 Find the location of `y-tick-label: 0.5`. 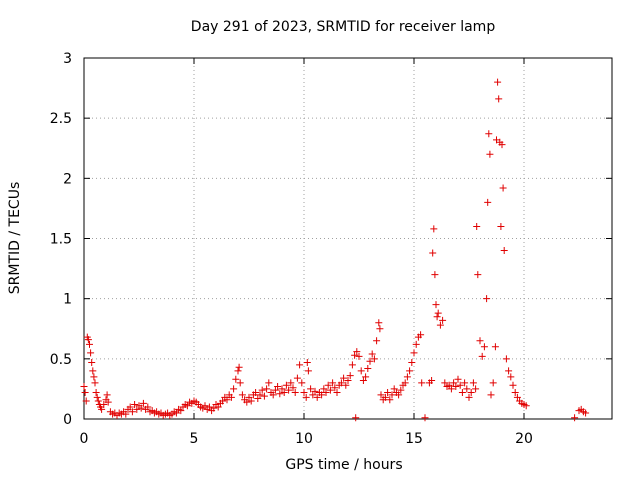

y-tick-label: 0.5 is located at coordinates (61, 360).